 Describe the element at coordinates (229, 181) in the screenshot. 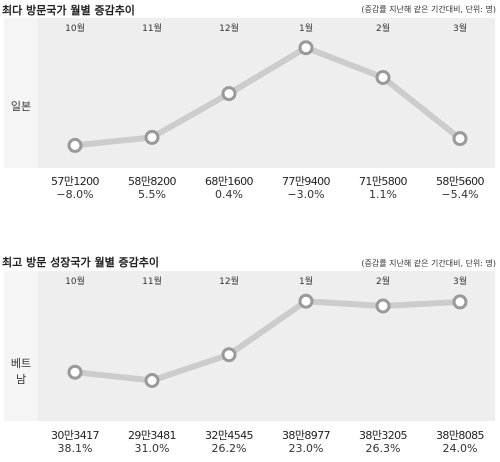

I see `data-value-label: 68만1600` at that location.